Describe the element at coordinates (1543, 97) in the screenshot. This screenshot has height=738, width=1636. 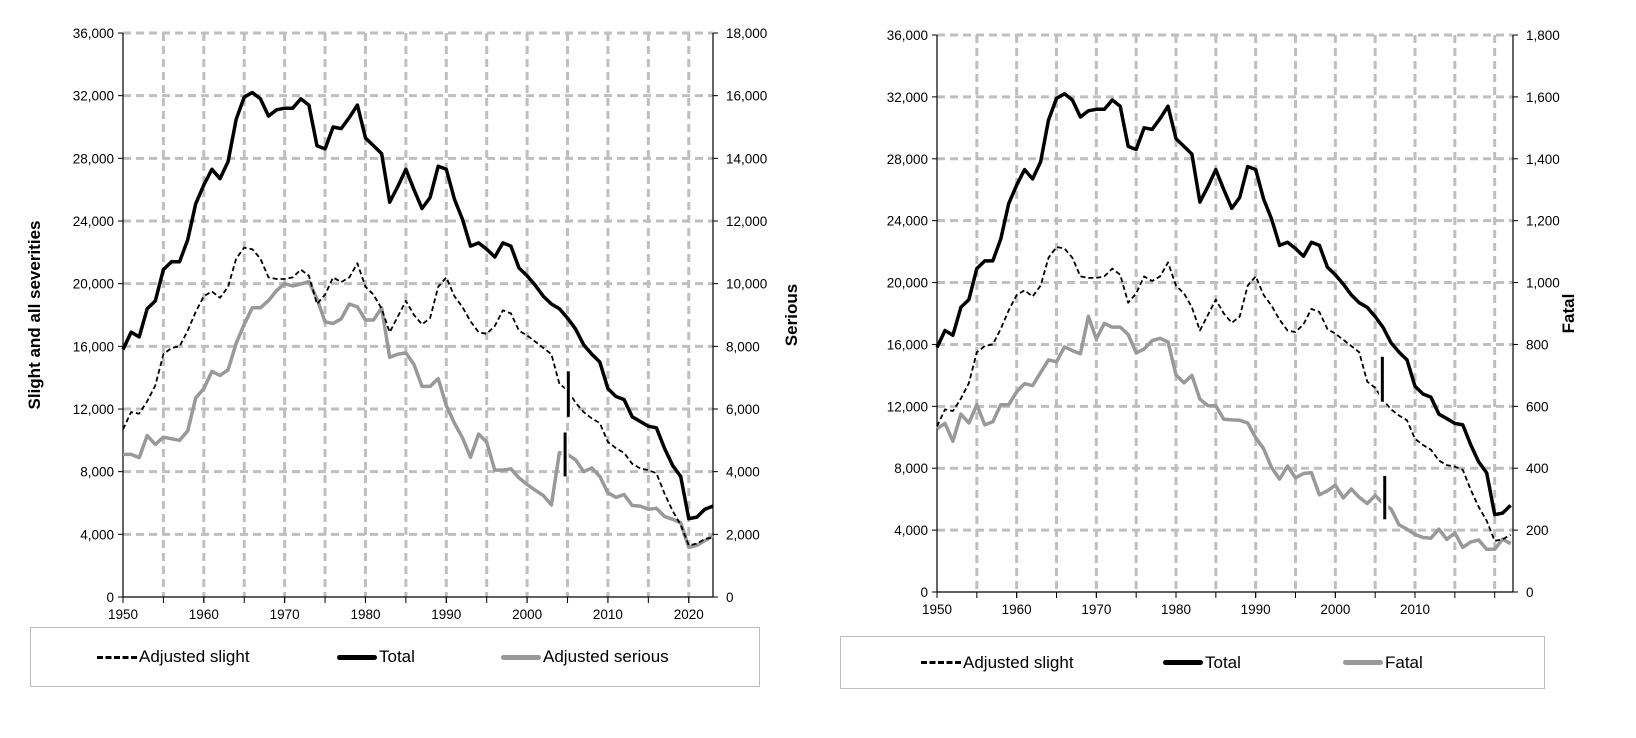
I see `y-right-tick-label: 1,600` at that location.